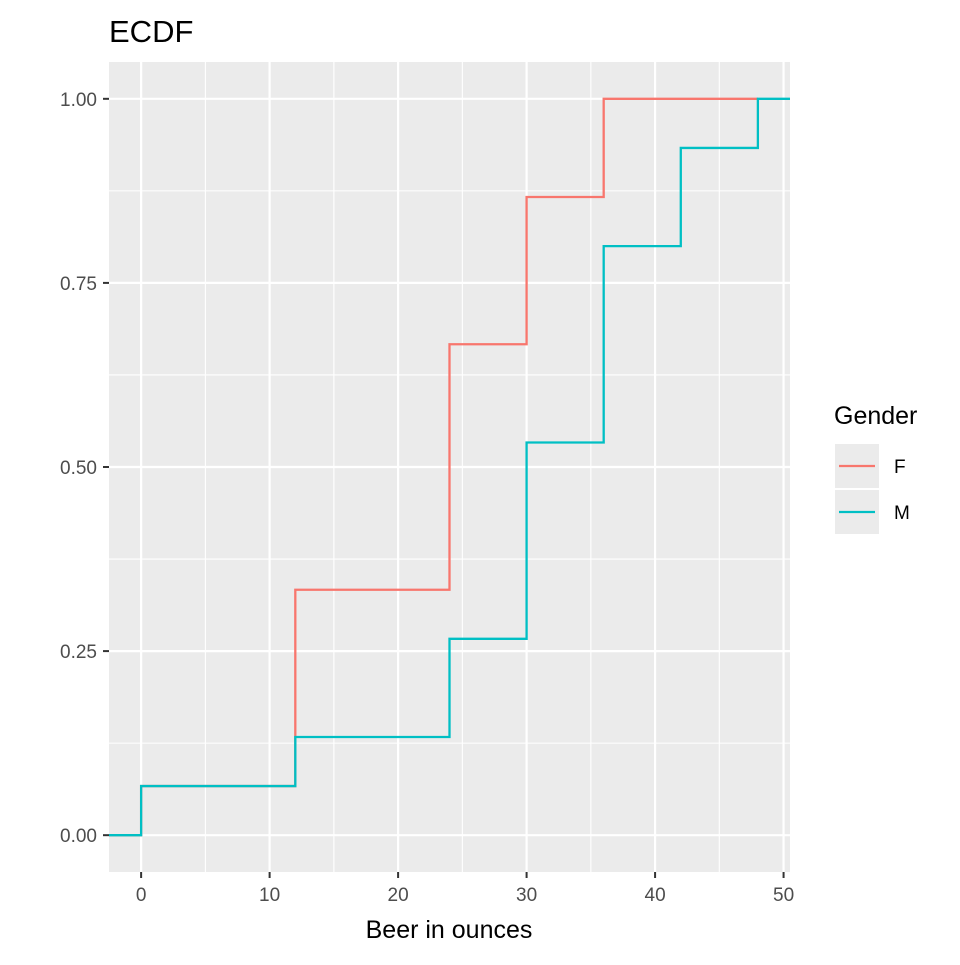 The height and width of the screenshot is (965, 960). What do you see at coordinates (78, 468) in the screenshot?
I see `y-tick-label: 0.50` at bounding box center [78, 468].